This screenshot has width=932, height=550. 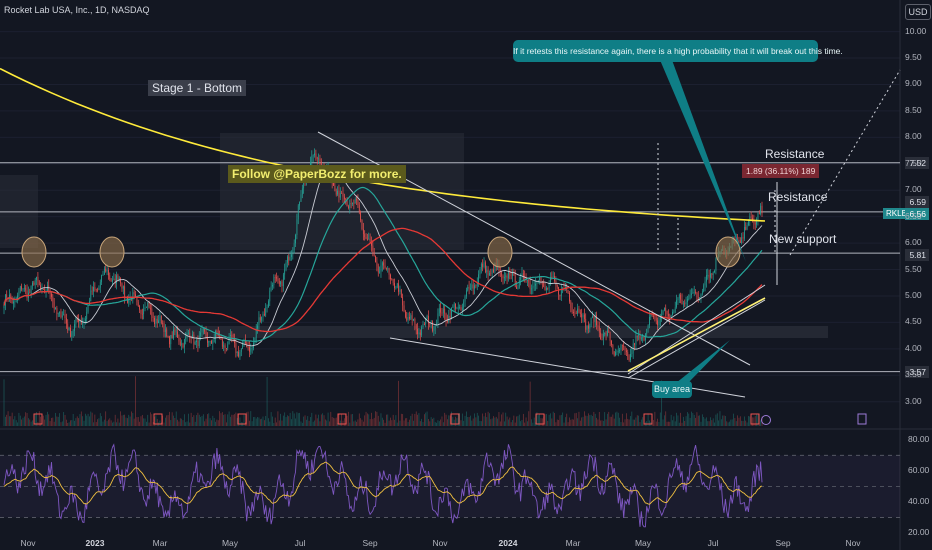 I want to click on earnings-marker, so click(x=158, y=419).